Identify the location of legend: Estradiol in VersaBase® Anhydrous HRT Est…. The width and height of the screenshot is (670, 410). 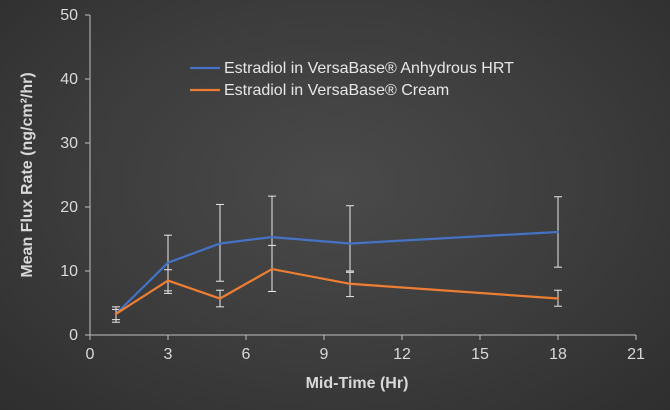
(352, 79).